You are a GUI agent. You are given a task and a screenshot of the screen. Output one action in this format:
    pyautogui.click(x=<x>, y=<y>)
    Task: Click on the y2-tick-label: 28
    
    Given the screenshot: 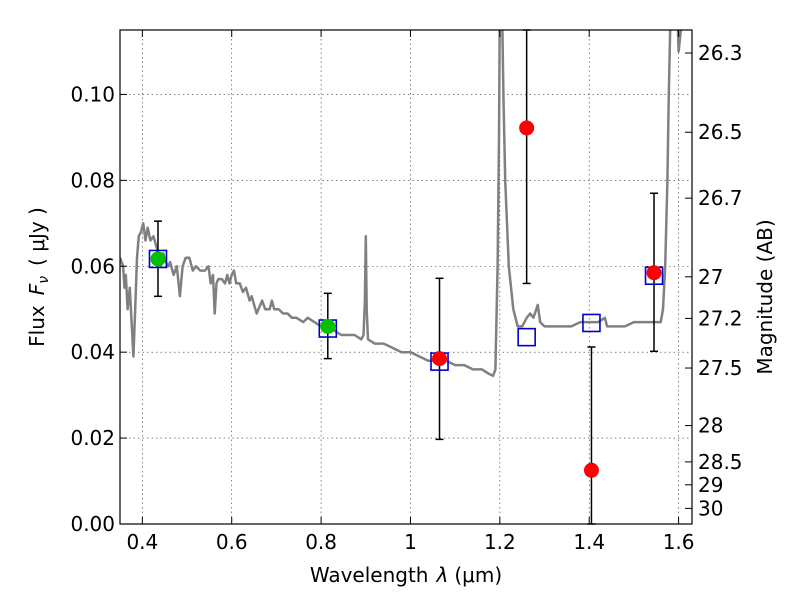 What is the action you would take?
    pyautogui.click(x=710, y=426)
    